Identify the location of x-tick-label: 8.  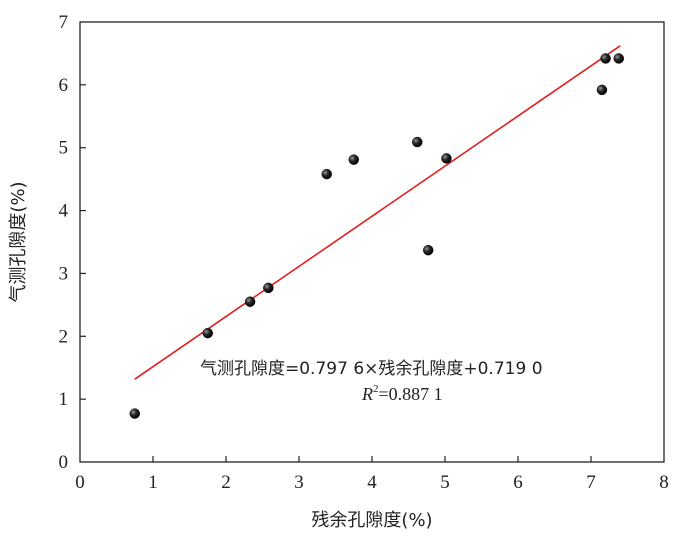
(664, 482).